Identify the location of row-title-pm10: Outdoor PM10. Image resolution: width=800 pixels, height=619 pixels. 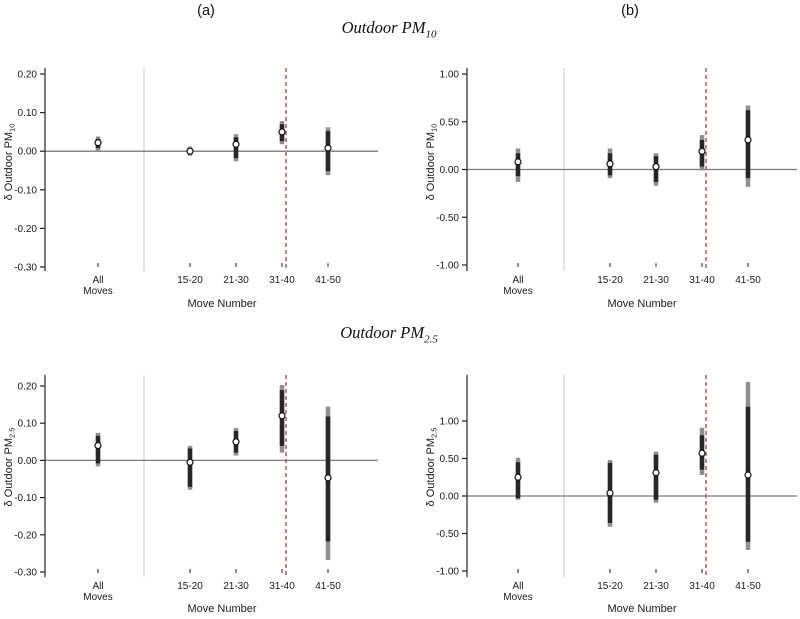
(389, 29).